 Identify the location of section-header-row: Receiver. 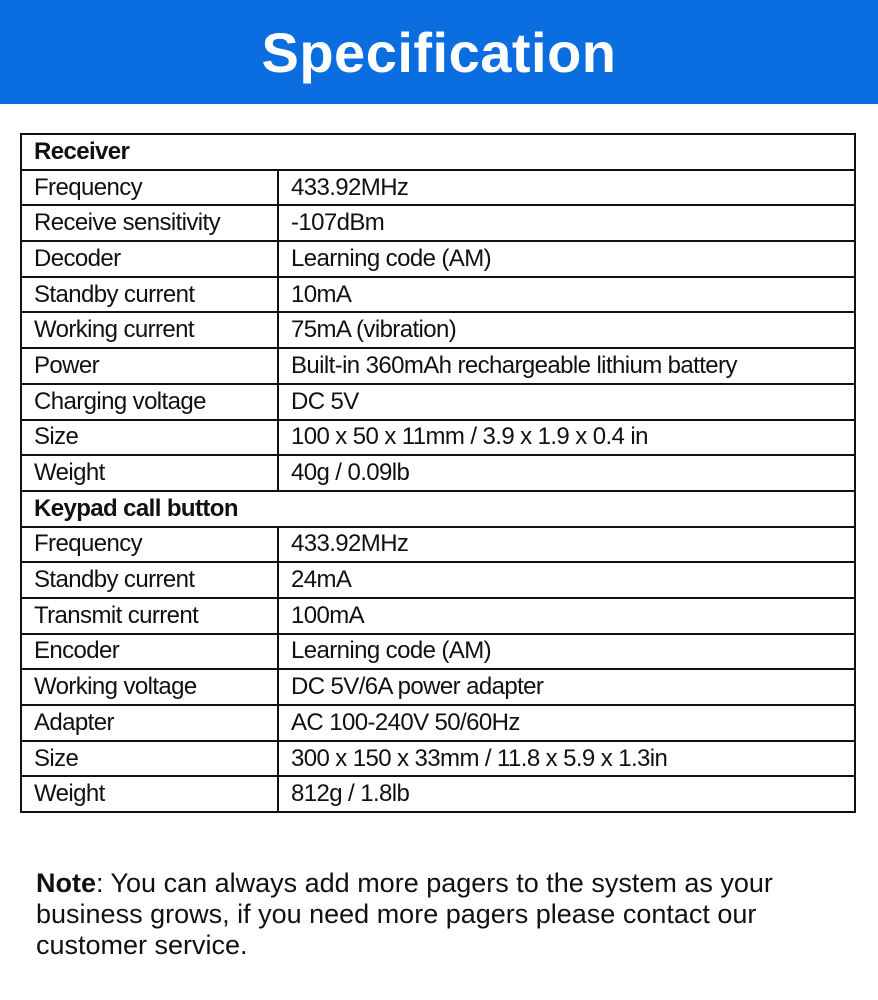
(438, 152).